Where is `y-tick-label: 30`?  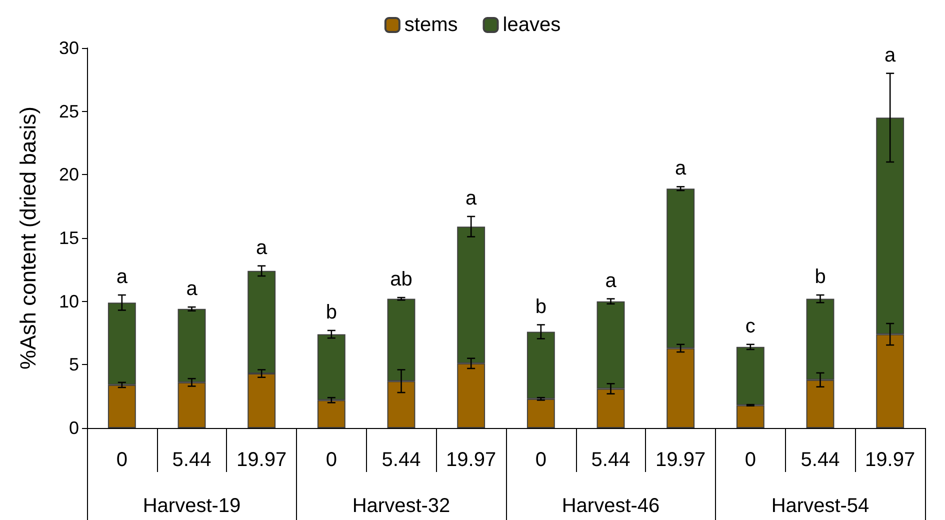
y-tick-label: 30 is located at coordinates (68, 48).